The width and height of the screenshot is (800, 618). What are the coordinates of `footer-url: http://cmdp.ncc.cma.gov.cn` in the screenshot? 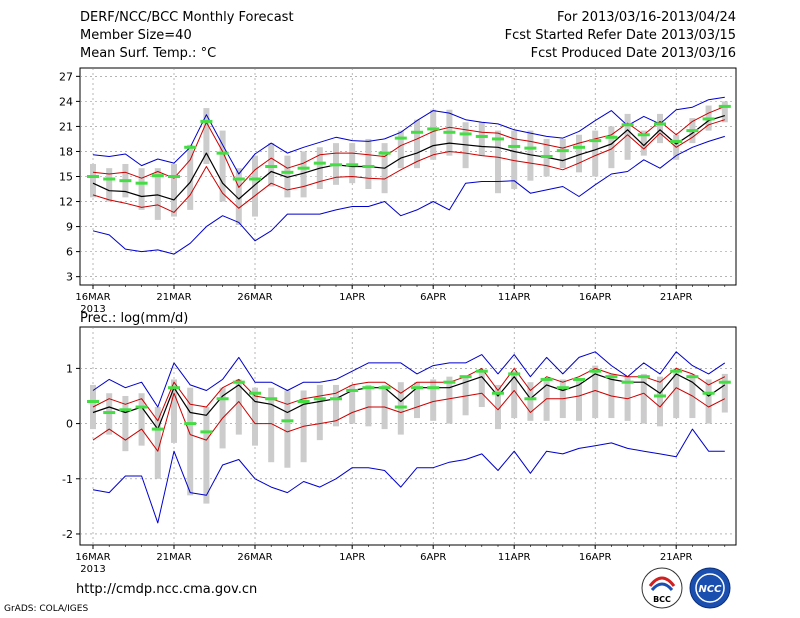 It's located at (167, 589).